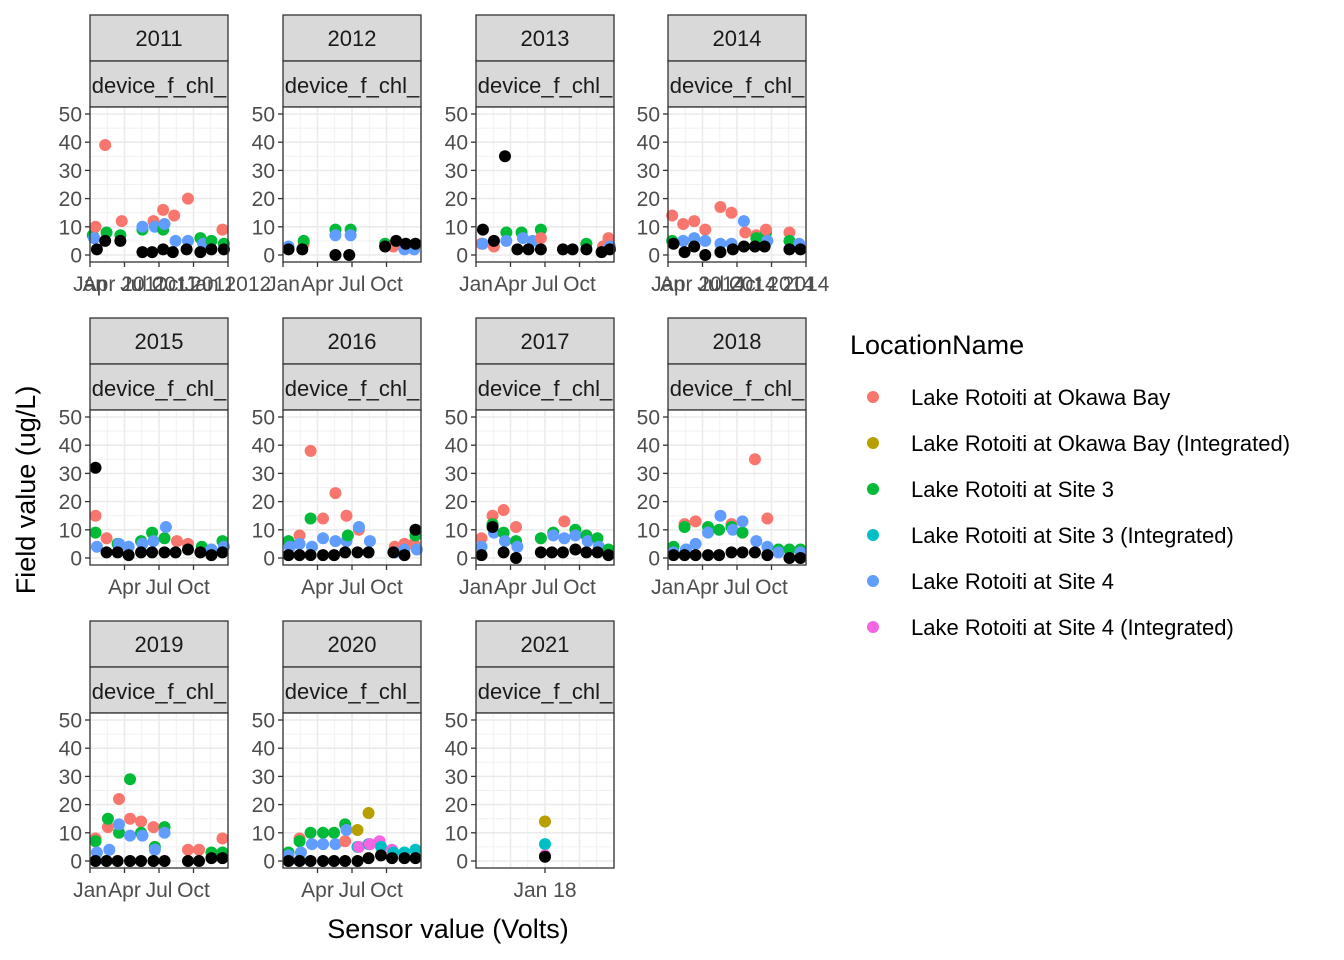  Describe the element at coordinates (228, 284) in the screenshot. I see `x-tick-label: Jan 2012` at that location.